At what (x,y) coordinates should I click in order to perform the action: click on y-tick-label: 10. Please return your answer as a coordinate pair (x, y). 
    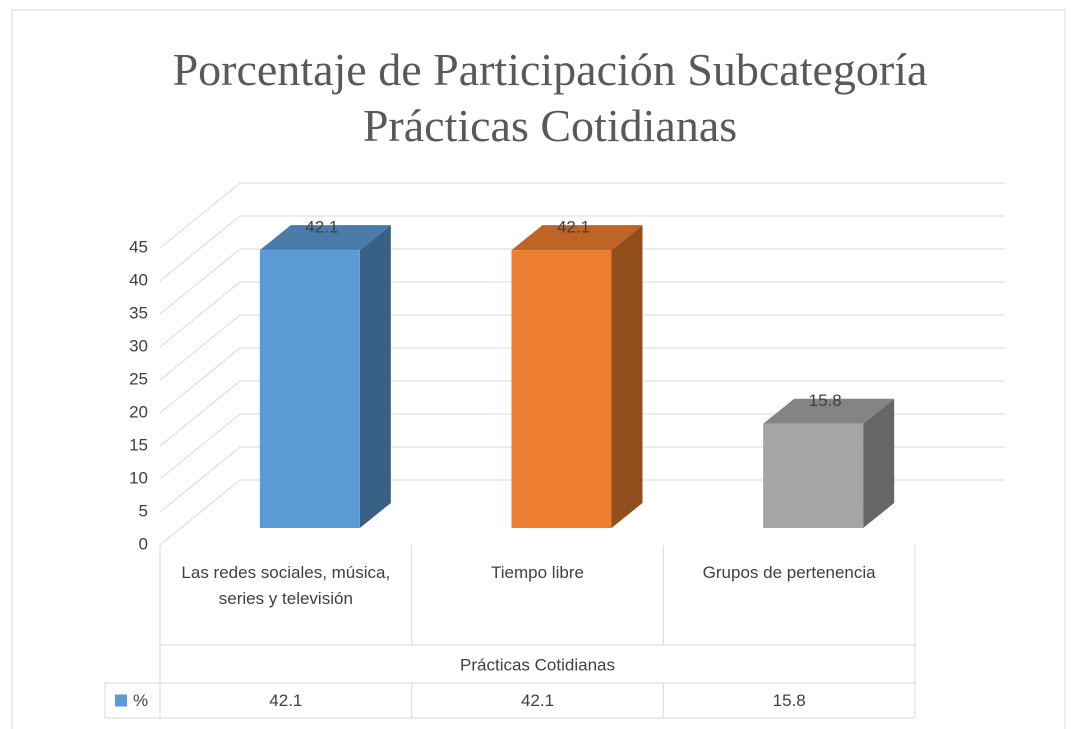
    Looking at the image, I should click on (138, 477).